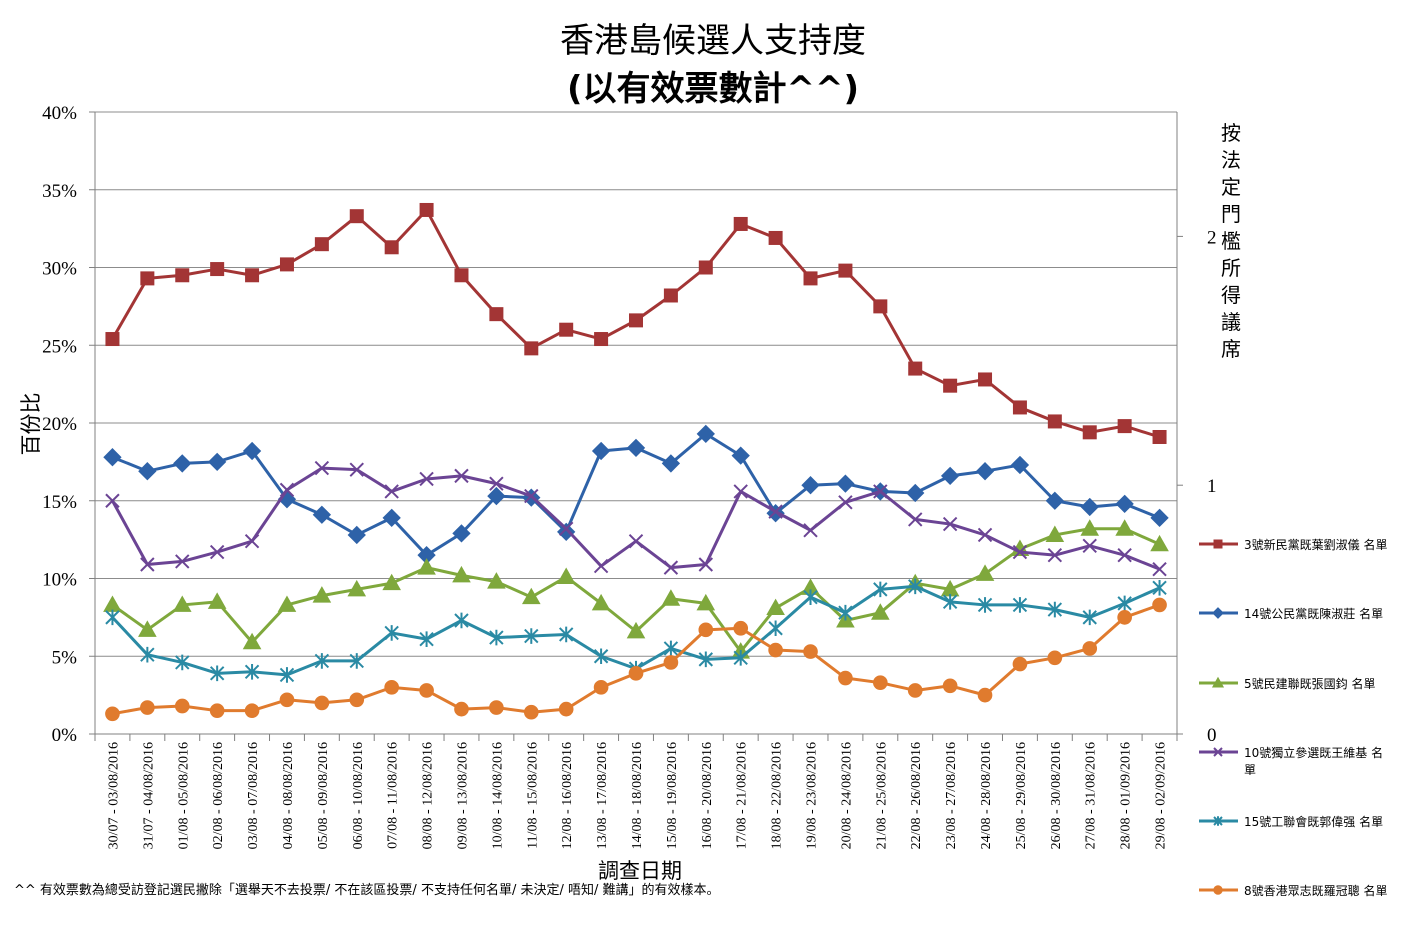  What do you see at coordinates (1231, 160) in the screenshot?
I see `y2-label-char: 法` at bounding box center [1231, 160].